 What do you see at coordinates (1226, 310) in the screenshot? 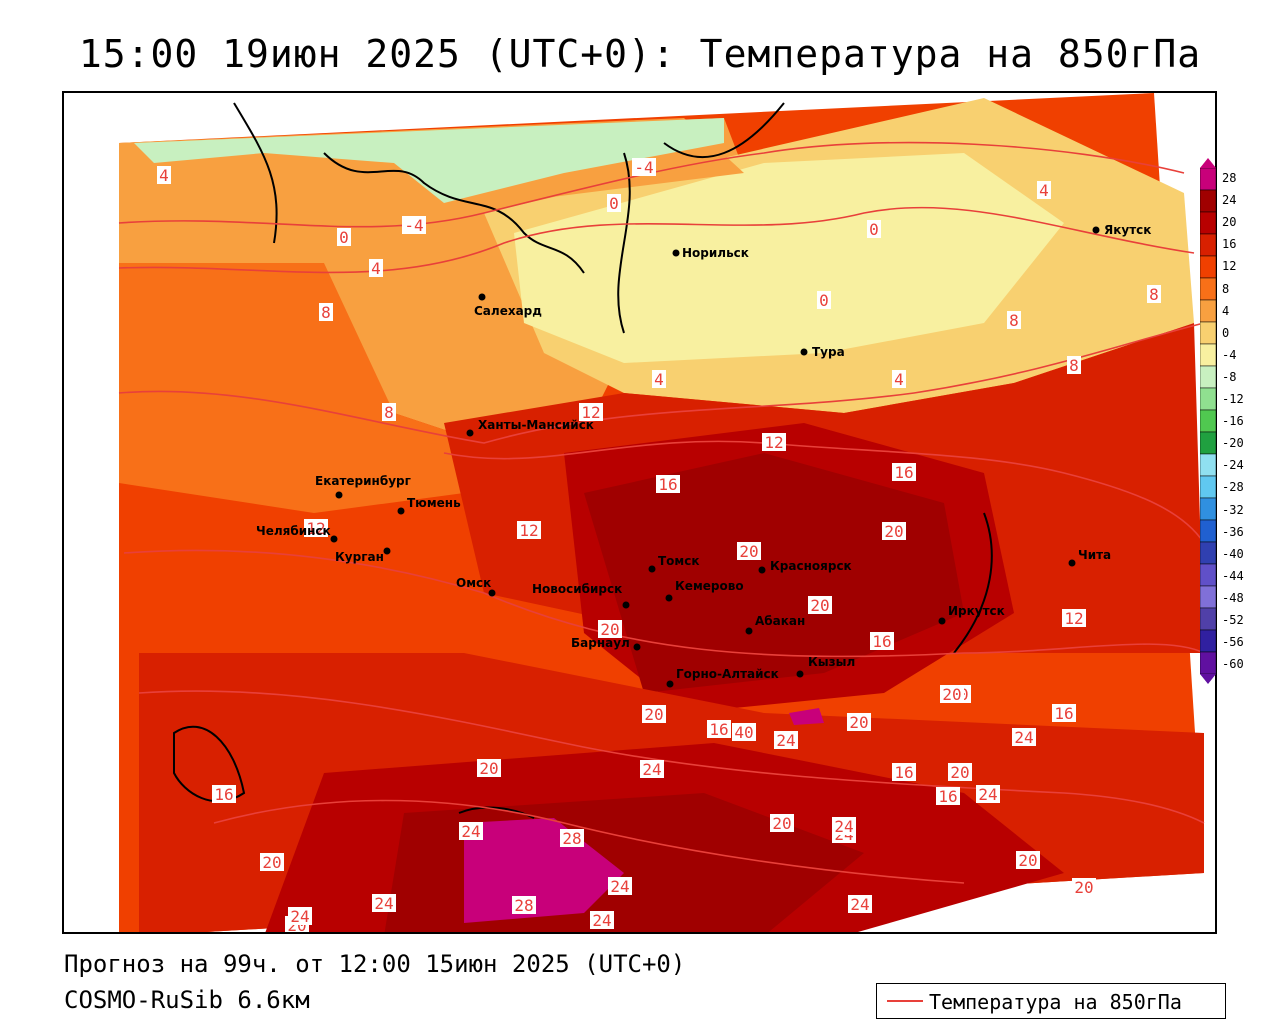
I see `colorbar-tick-label: 4` at bounding box center [1226, 310].